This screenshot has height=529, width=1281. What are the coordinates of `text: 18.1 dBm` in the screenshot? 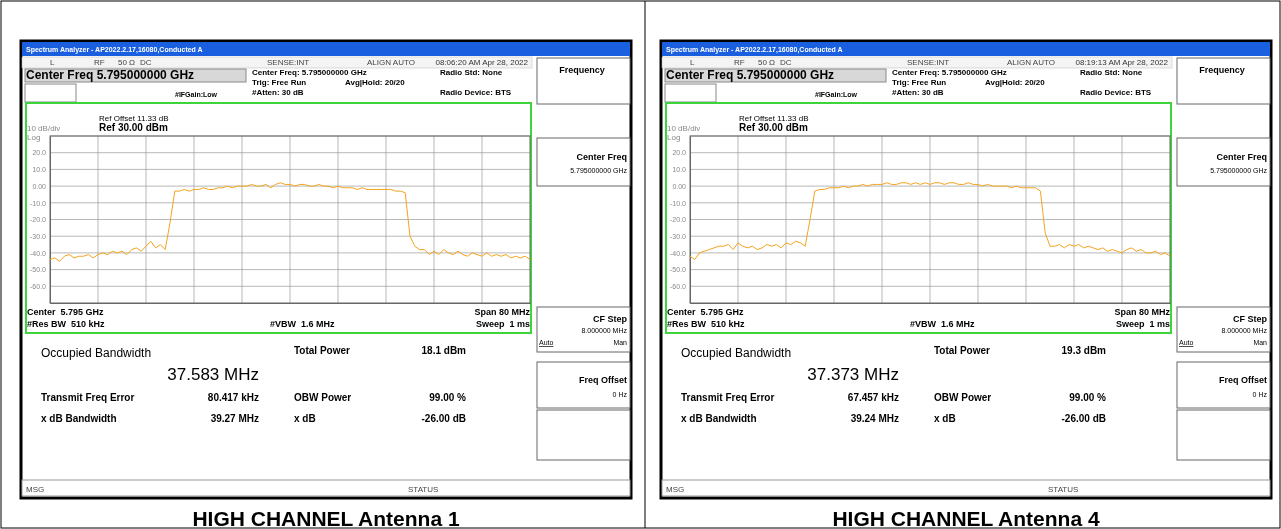 It's located at (444, 350).